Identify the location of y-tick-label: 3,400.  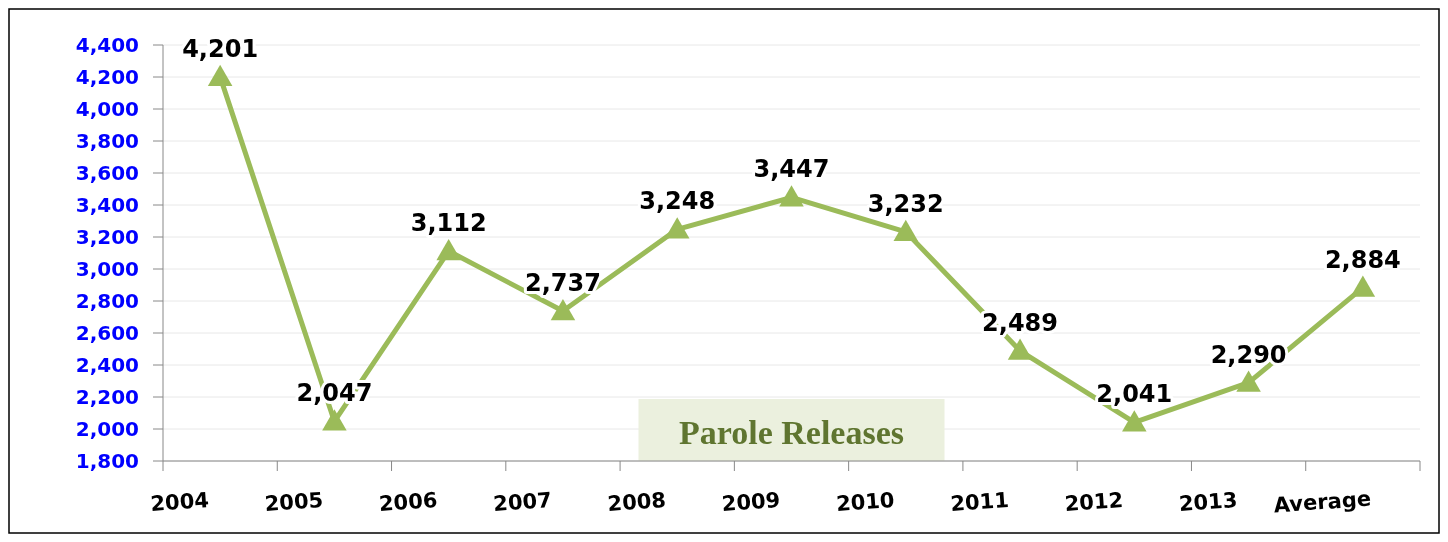
(107, 205).